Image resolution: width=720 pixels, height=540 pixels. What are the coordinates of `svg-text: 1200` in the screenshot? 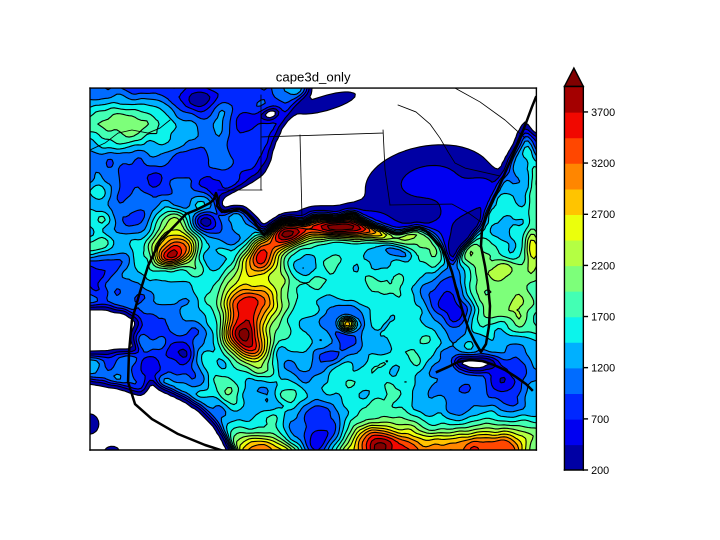 It's located at (603, 369).